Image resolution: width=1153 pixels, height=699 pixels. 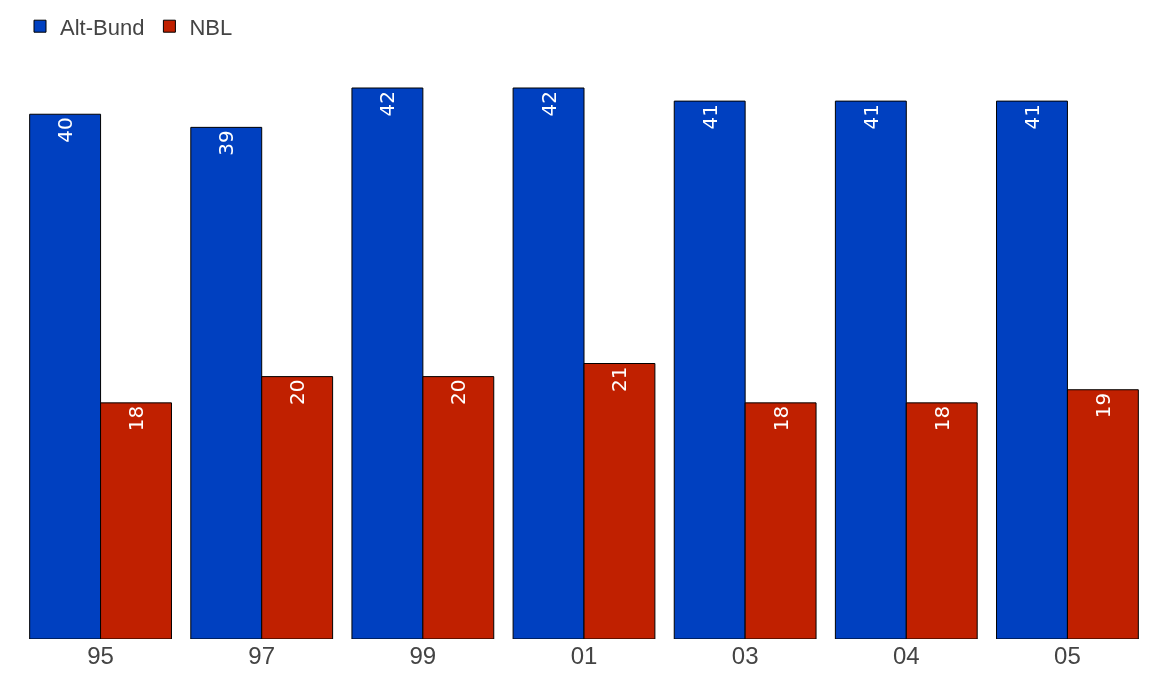 What do you see at coordinates (745, 655) in the screenshot?
I see `x-tick-label: 03` at bounding box center [745, 655].